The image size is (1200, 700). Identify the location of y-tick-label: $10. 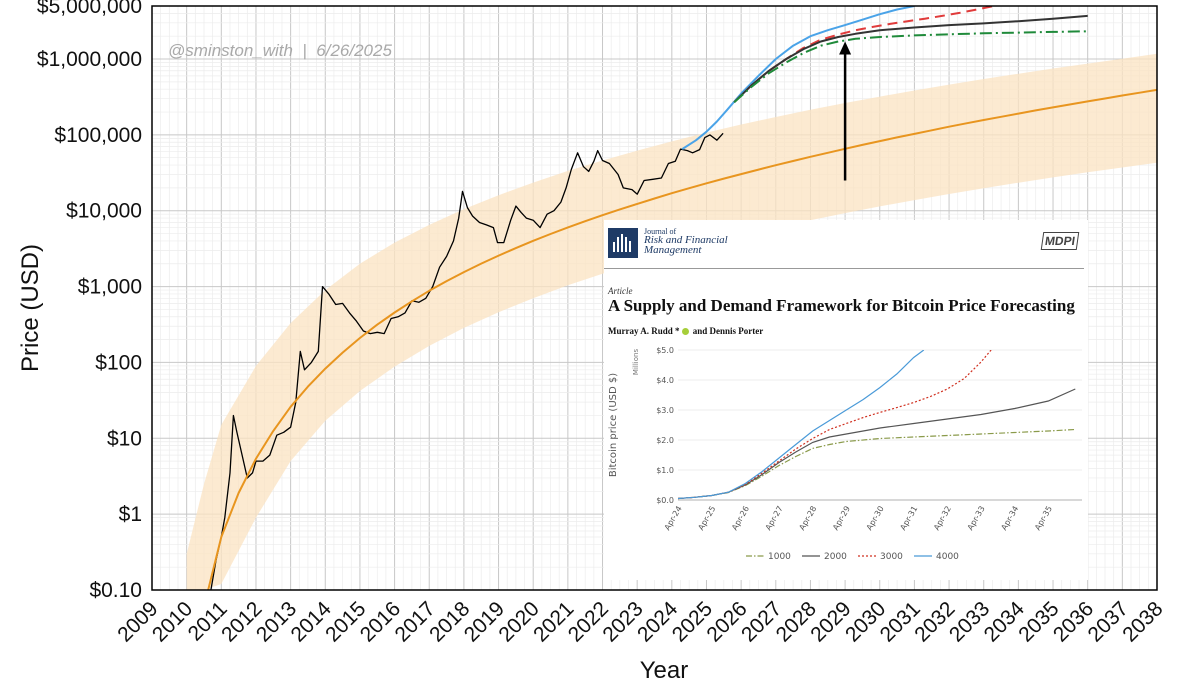
(124, 438).